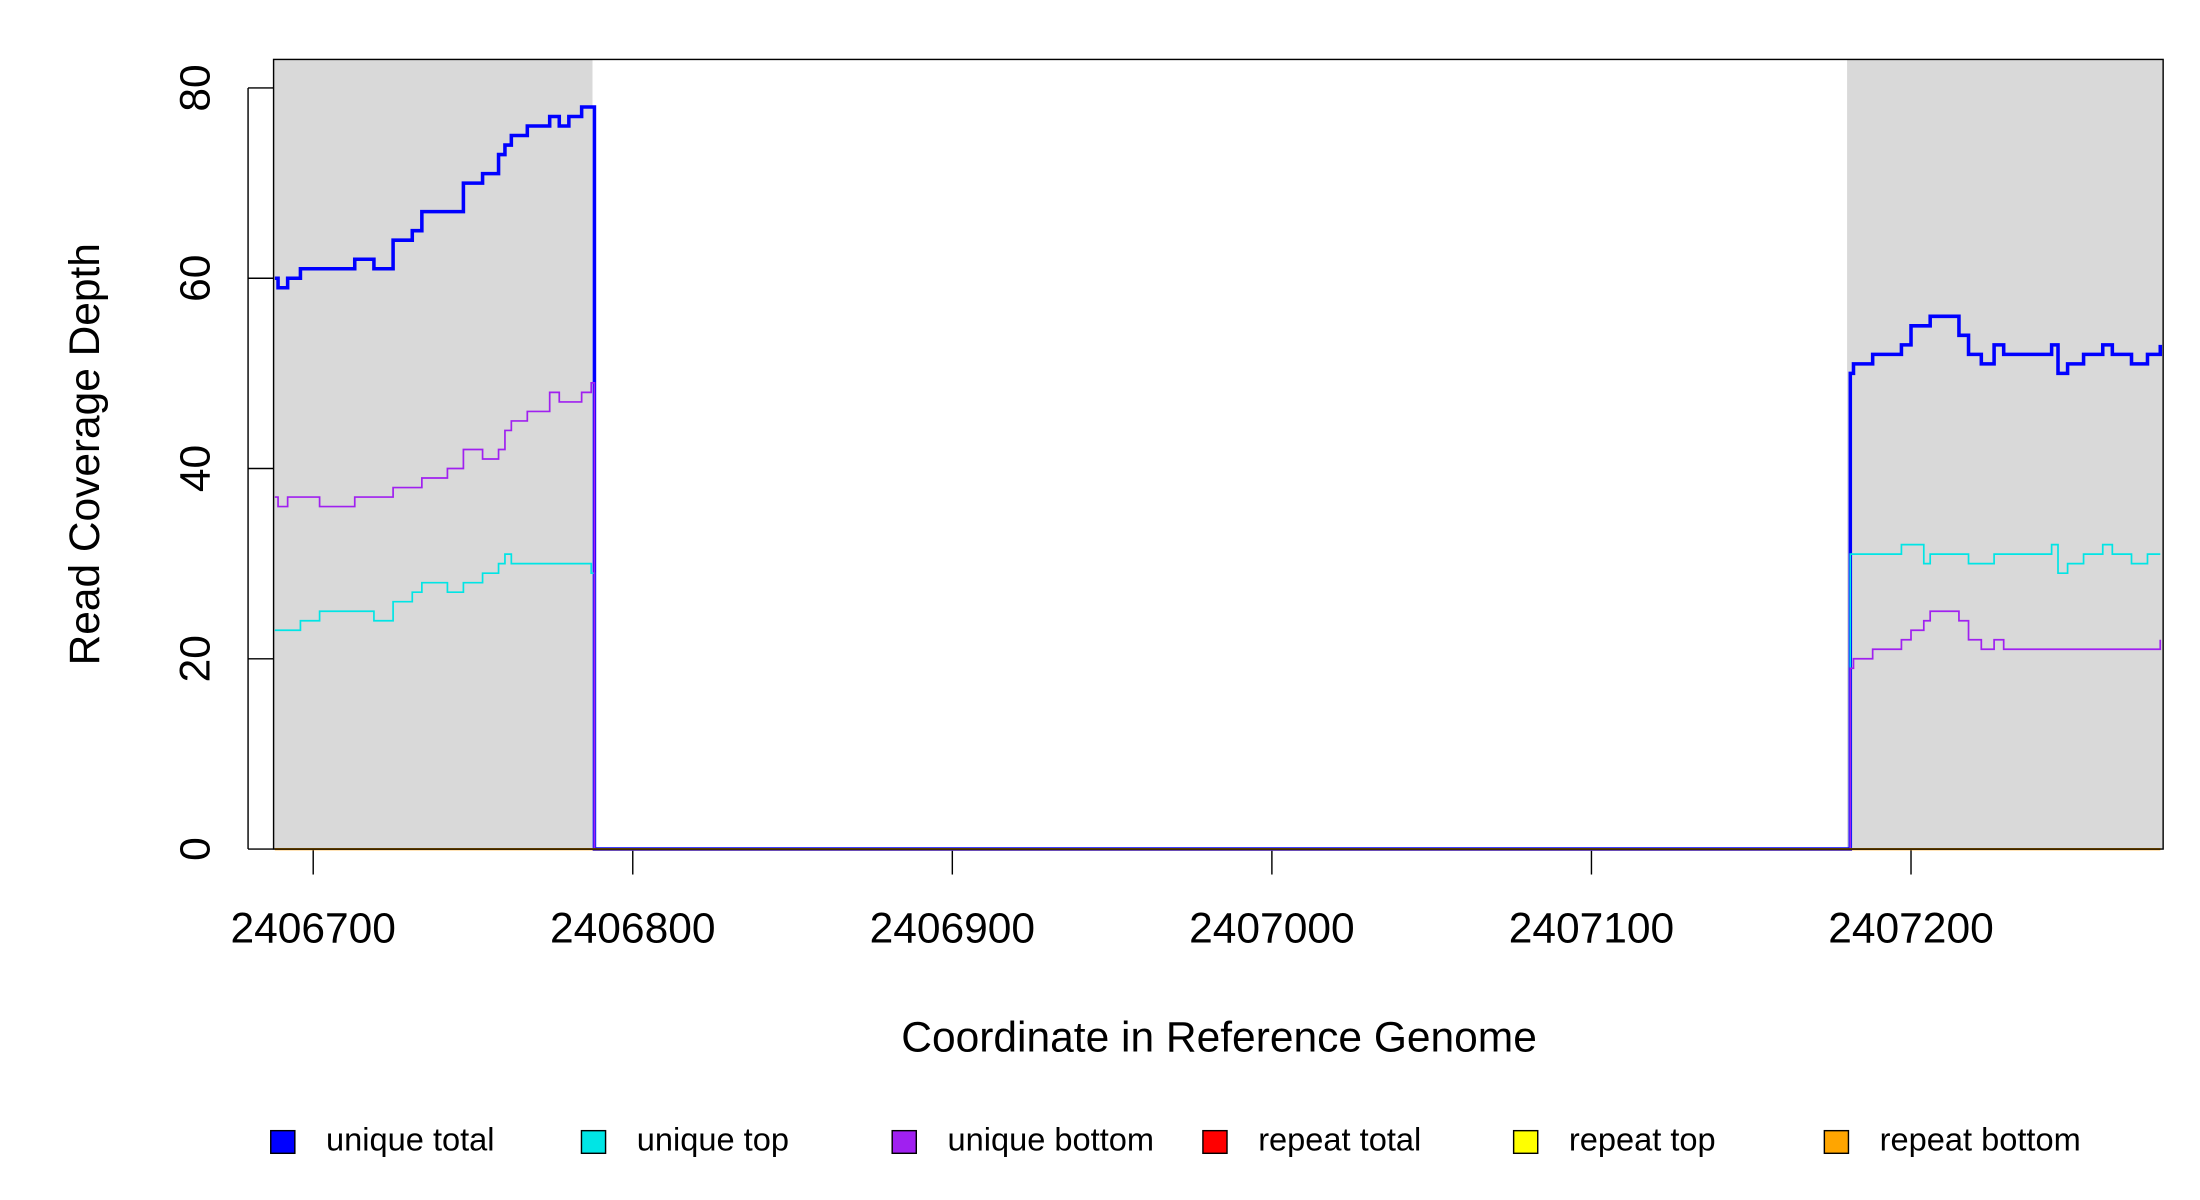  Describe the element at coordinates (1219, 1037) in the screenshot. I see `x-axis-label: Coordinate in Reference Genome` at that location.